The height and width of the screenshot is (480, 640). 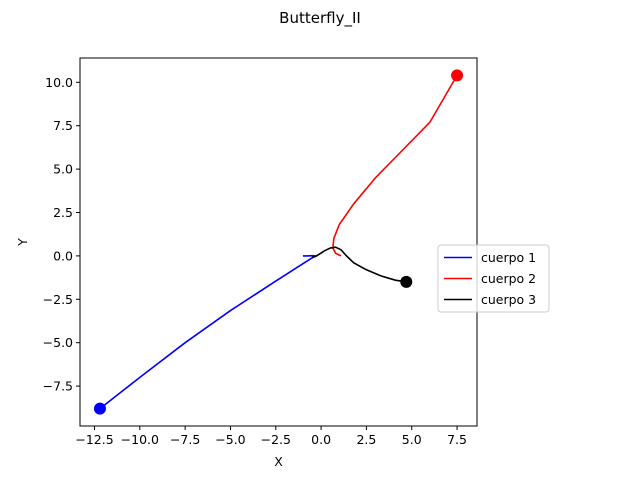 I want to click on legend-label-3: cuerpo 3, so click(x=508, y=299).